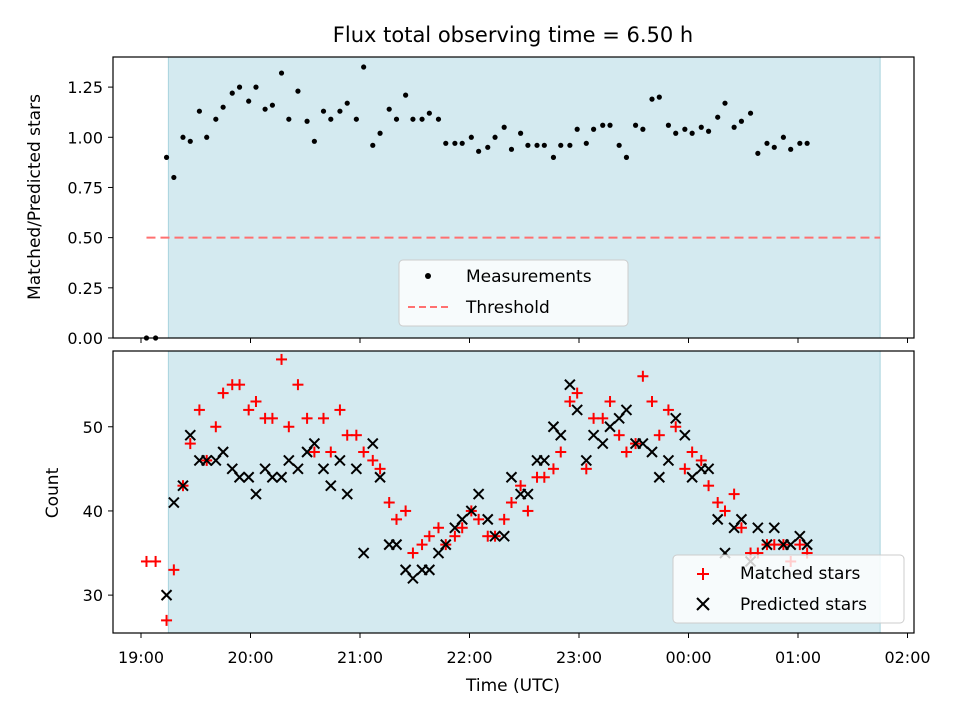 The image size is (960, 720). I want to click on bottom-xtick-label: 01:00, so click(798, 657).